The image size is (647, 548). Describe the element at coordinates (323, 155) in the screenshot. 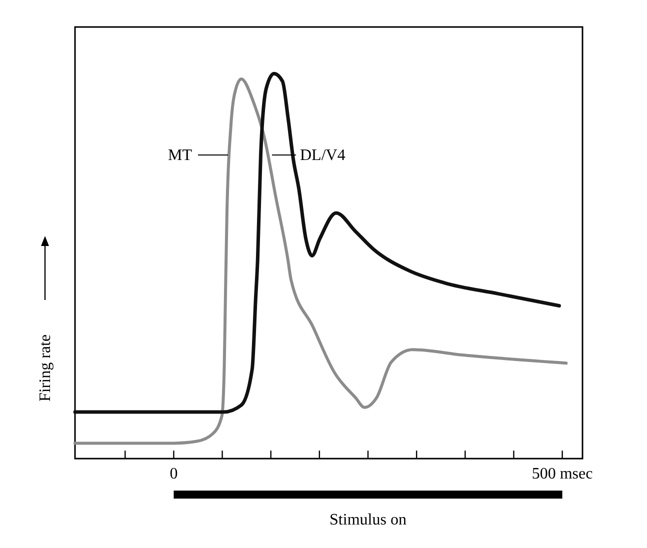

I see `series-label: DL/V4` at that location.